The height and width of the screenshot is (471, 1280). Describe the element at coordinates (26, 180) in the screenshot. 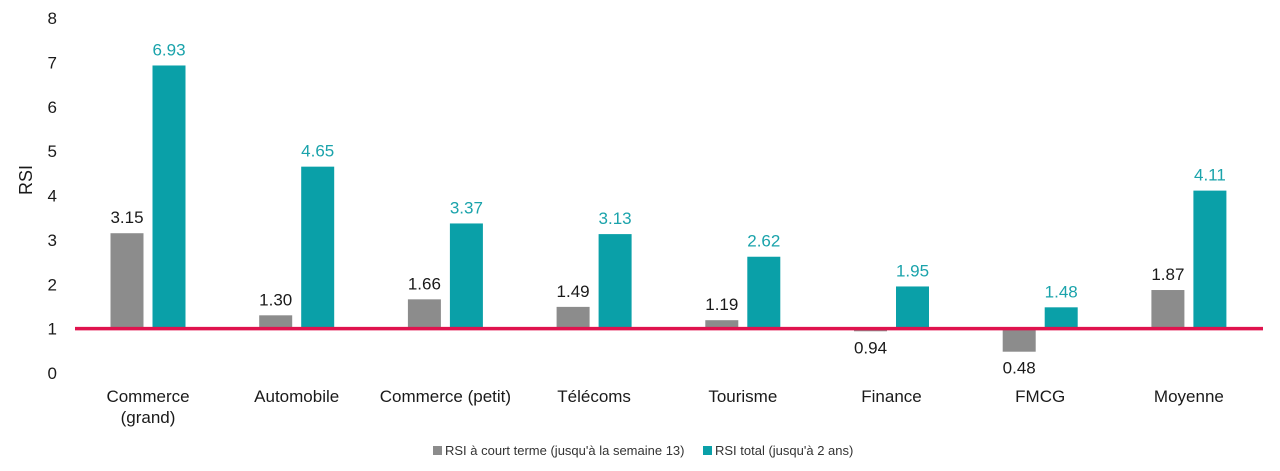

I see `y-axis-title: RSI` at that location.